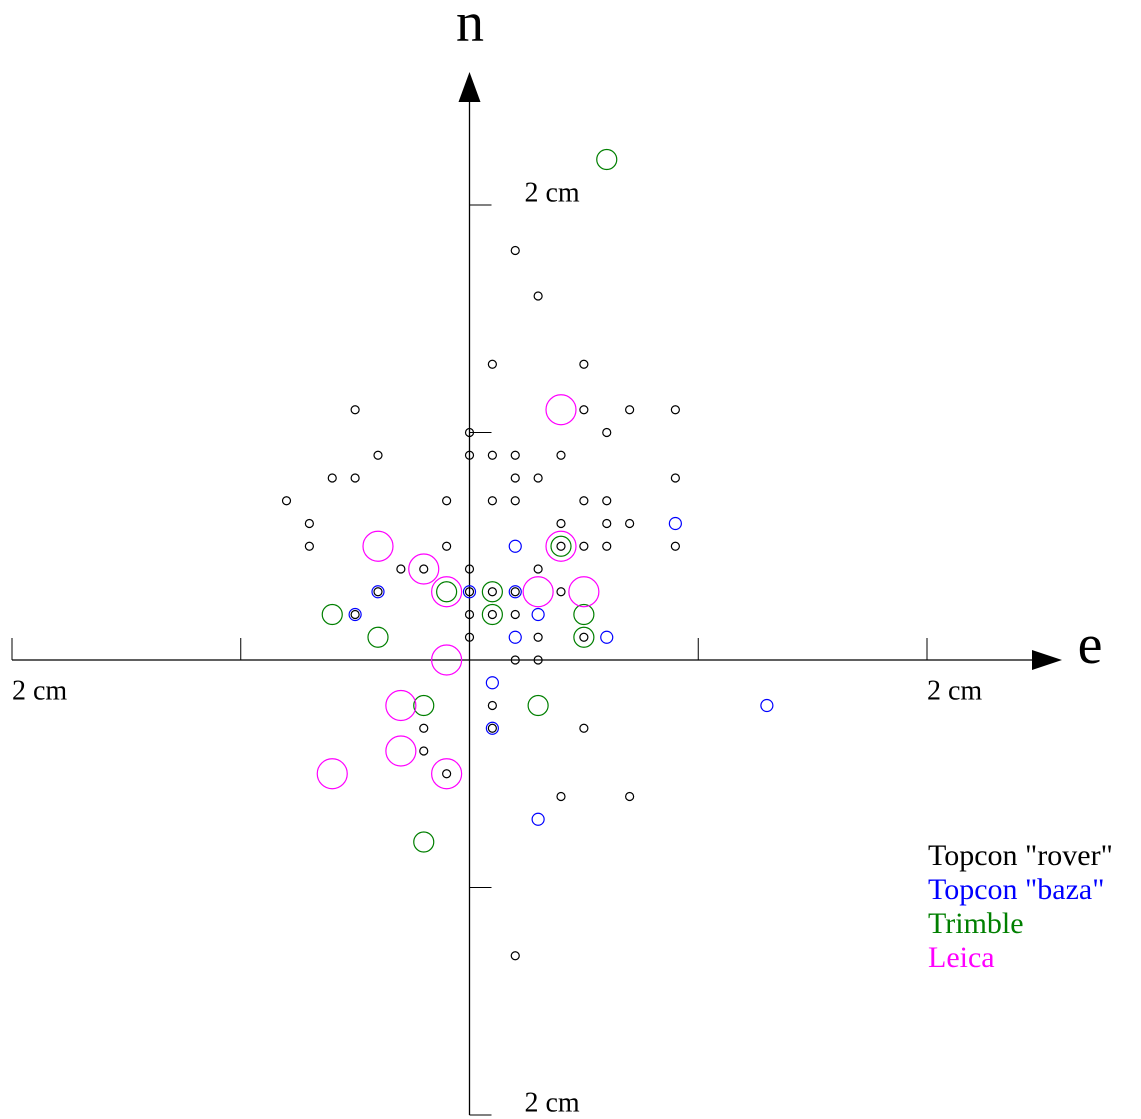 This screenshot has width=1141, height=1119. I want to click on y-axis-label: n, so click(470, 27).